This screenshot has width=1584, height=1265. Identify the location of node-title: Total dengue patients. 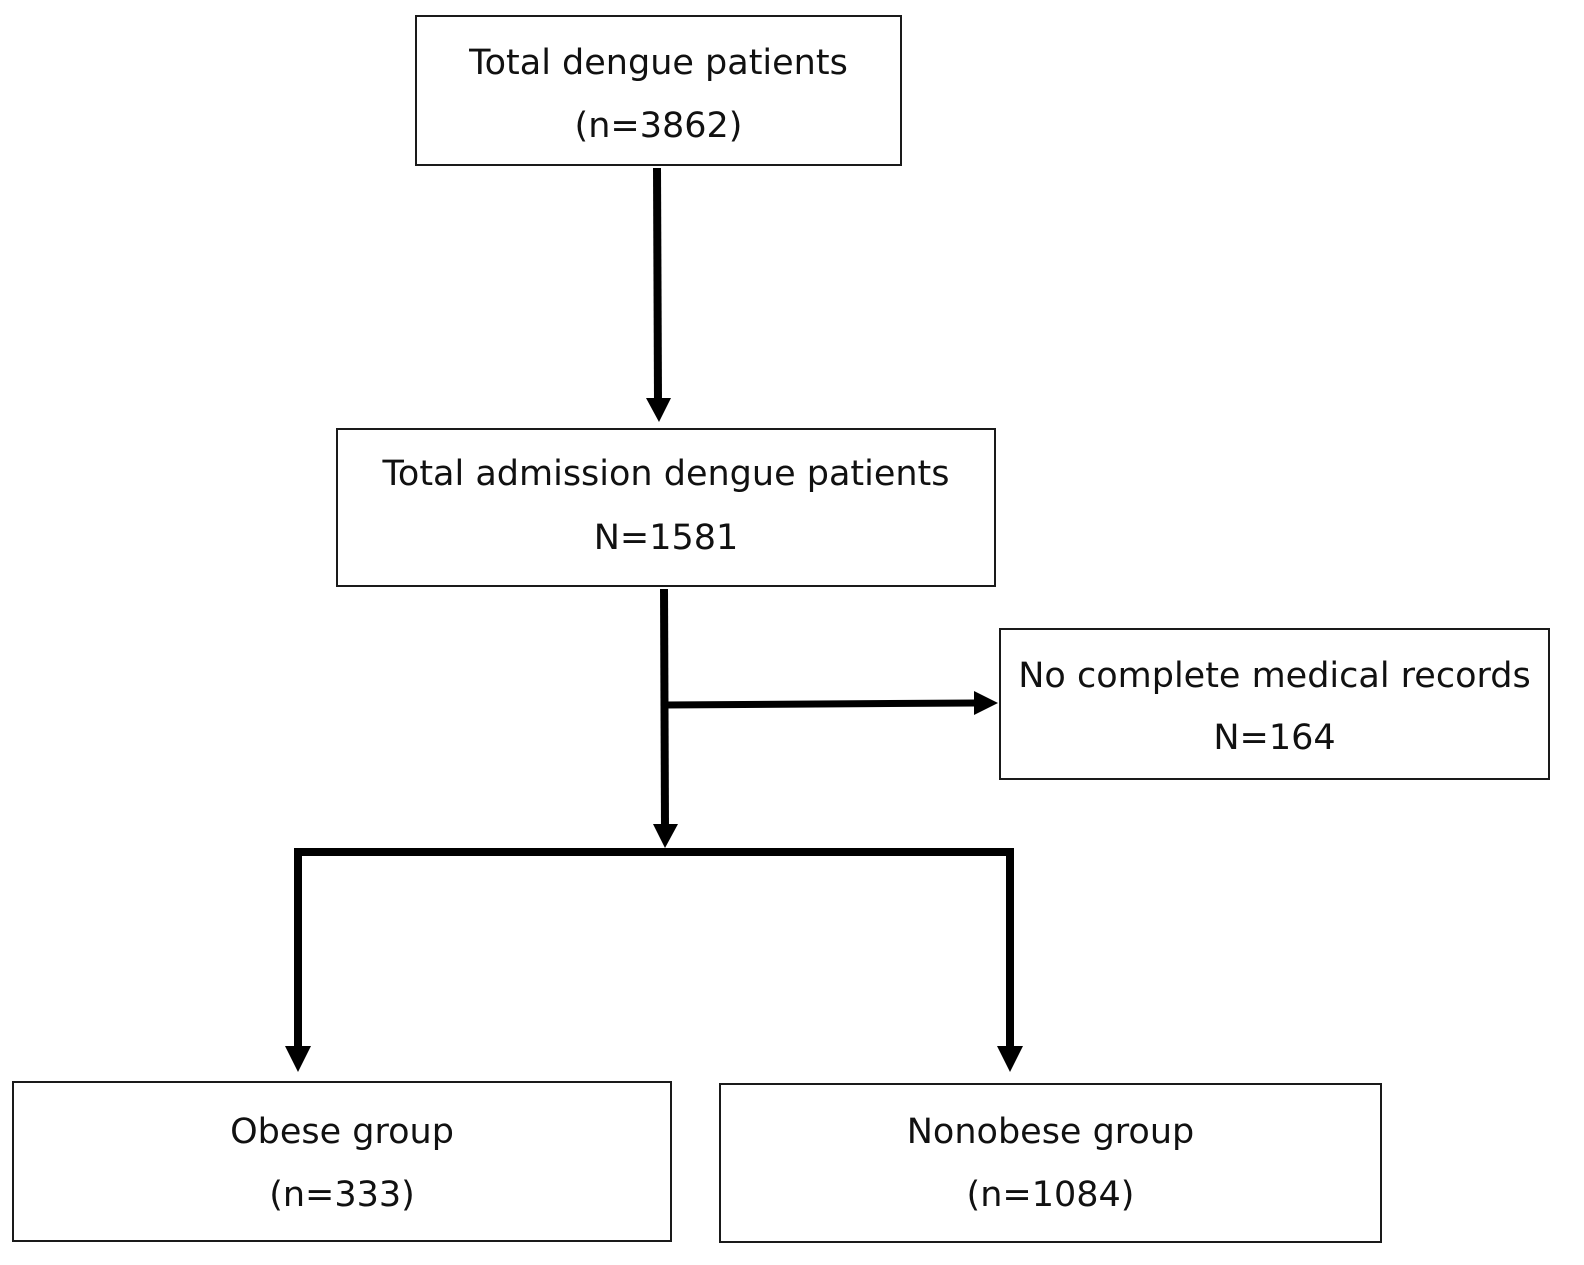
(658, 63).